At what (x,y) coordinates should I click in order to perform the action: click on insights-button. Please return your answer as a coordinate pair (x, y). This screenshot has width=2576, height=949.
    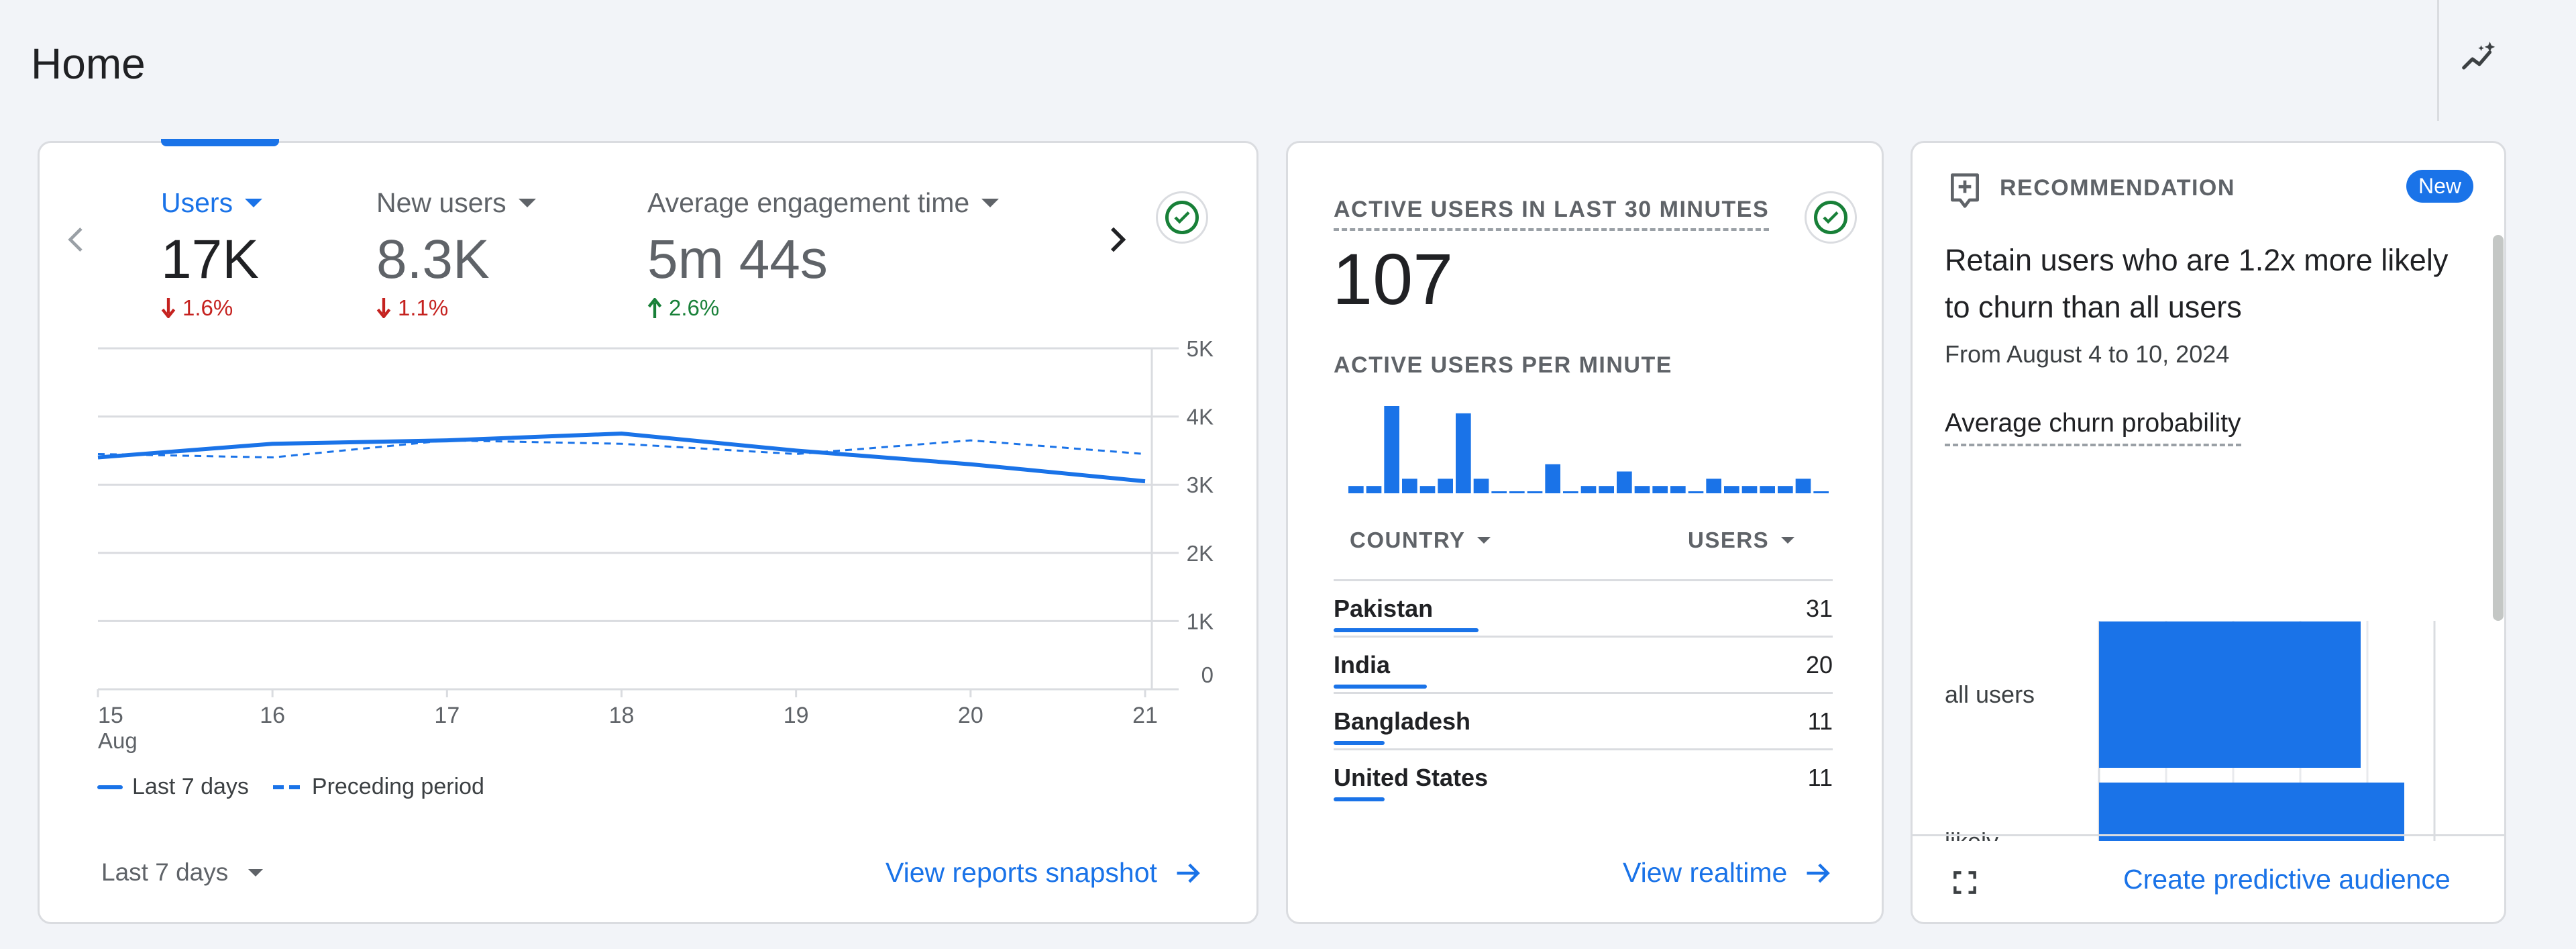
    Looking at the image, I should click on (2479, 59).